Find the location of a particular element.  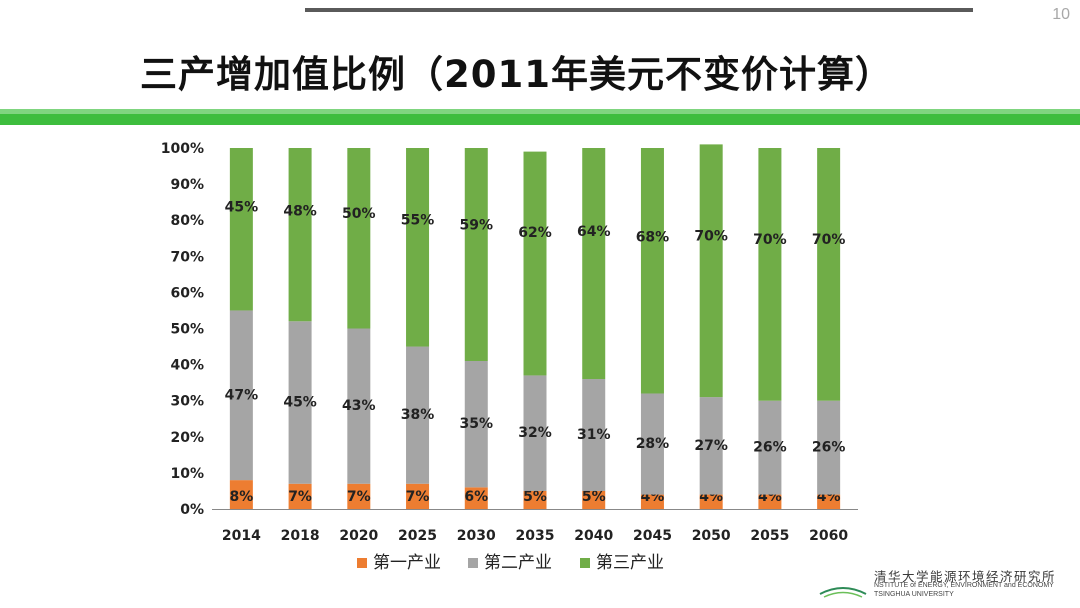

data-label: 47% is located at coordinates (242, 395).